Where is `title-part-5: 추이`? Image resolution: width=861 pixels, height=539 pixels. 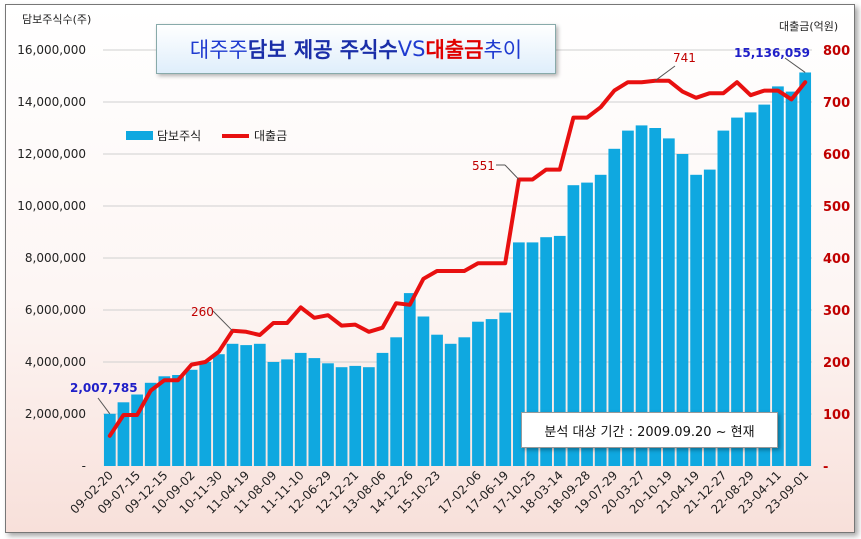 title-part-5: 추이 is located at coordinates (503, 50).